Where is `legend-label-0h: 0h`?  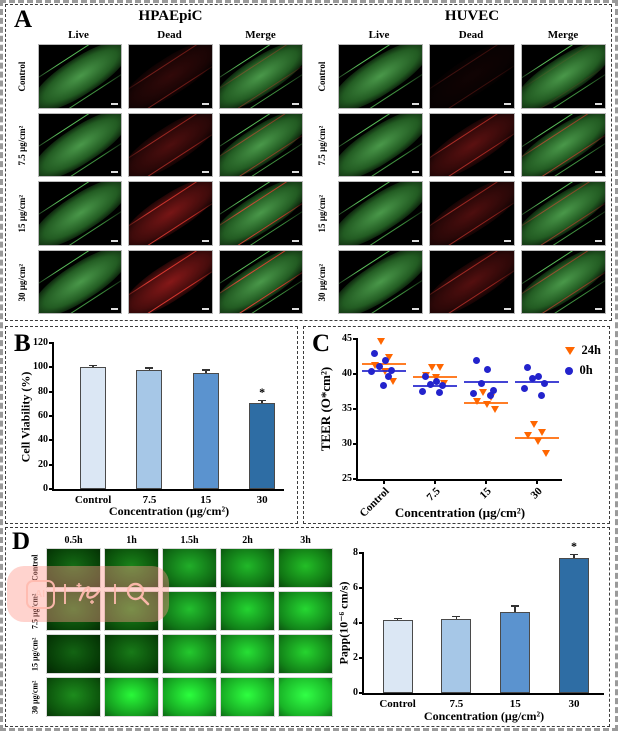
legend-label-0h: 0h is located at coordinates (586, 370).